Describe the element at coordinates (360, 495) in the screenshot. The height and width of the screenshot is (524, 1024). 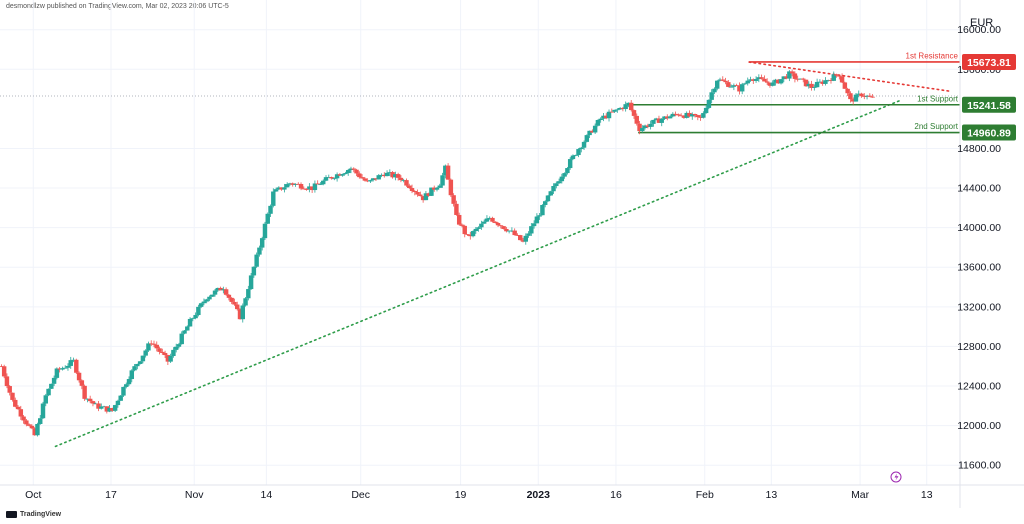
I see `x-tick-label: Dec` at that location.